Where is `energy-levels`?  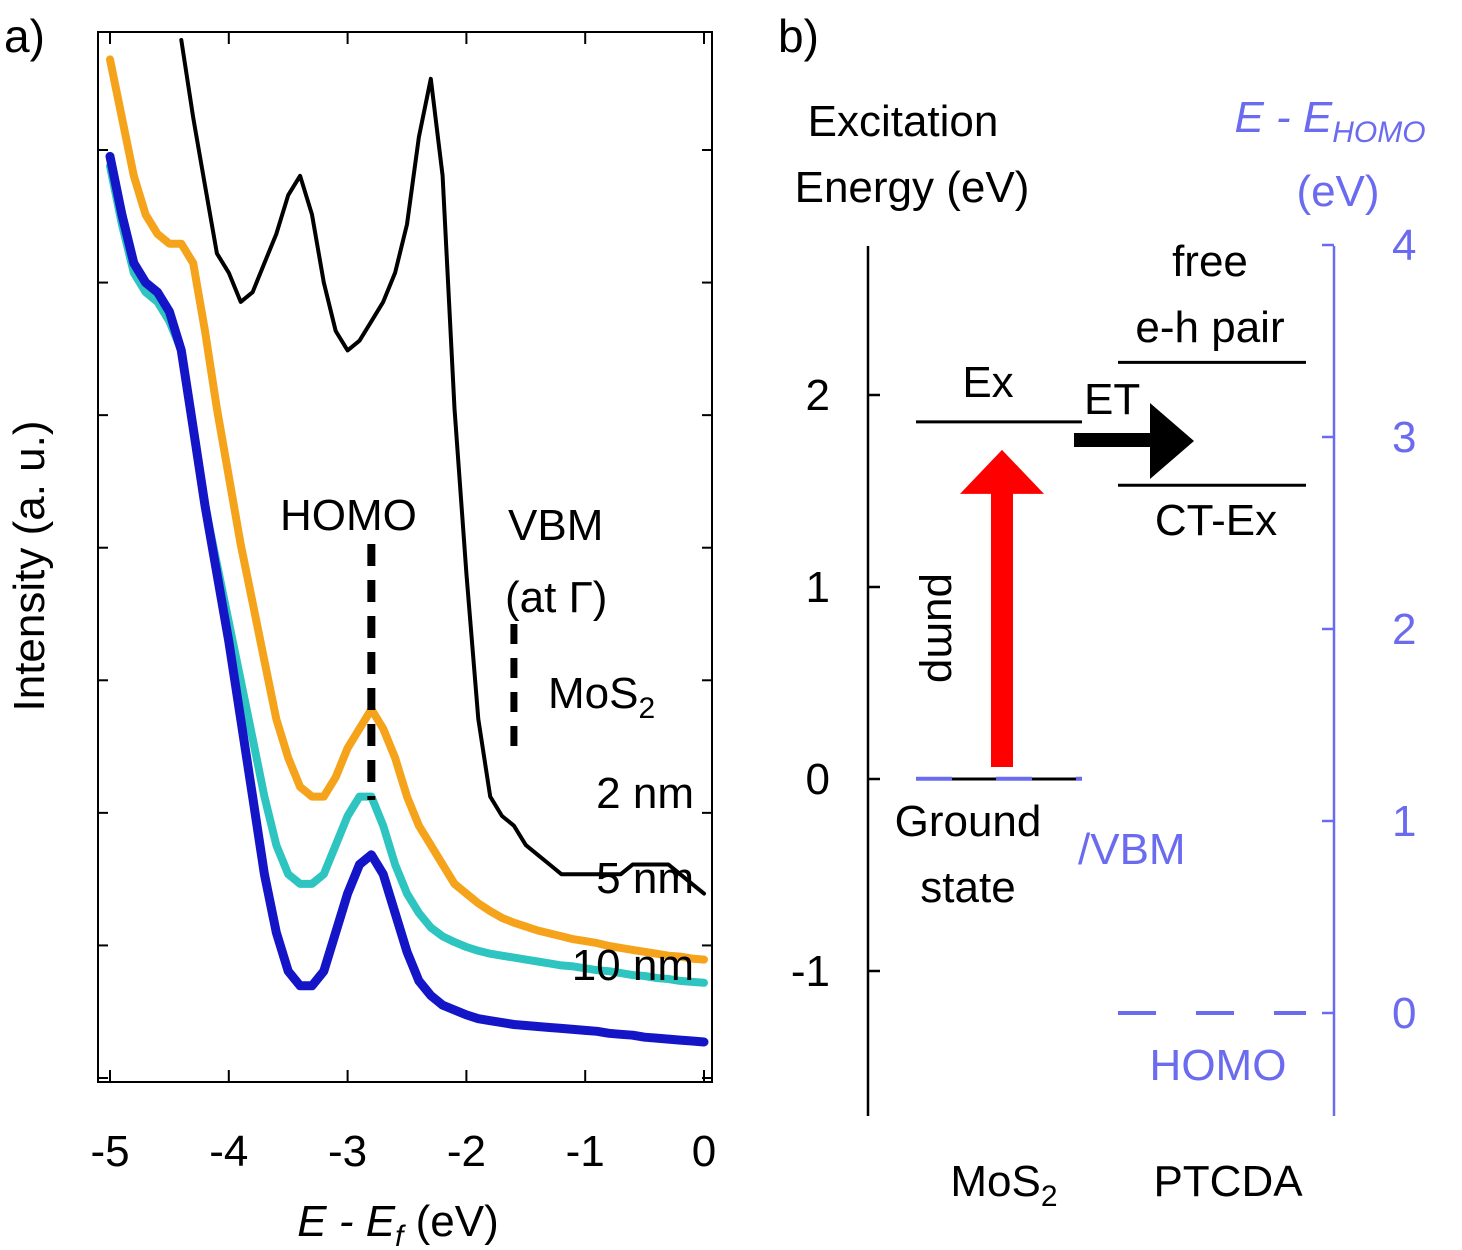
energy-levels is located at coordinates (1111, 687).